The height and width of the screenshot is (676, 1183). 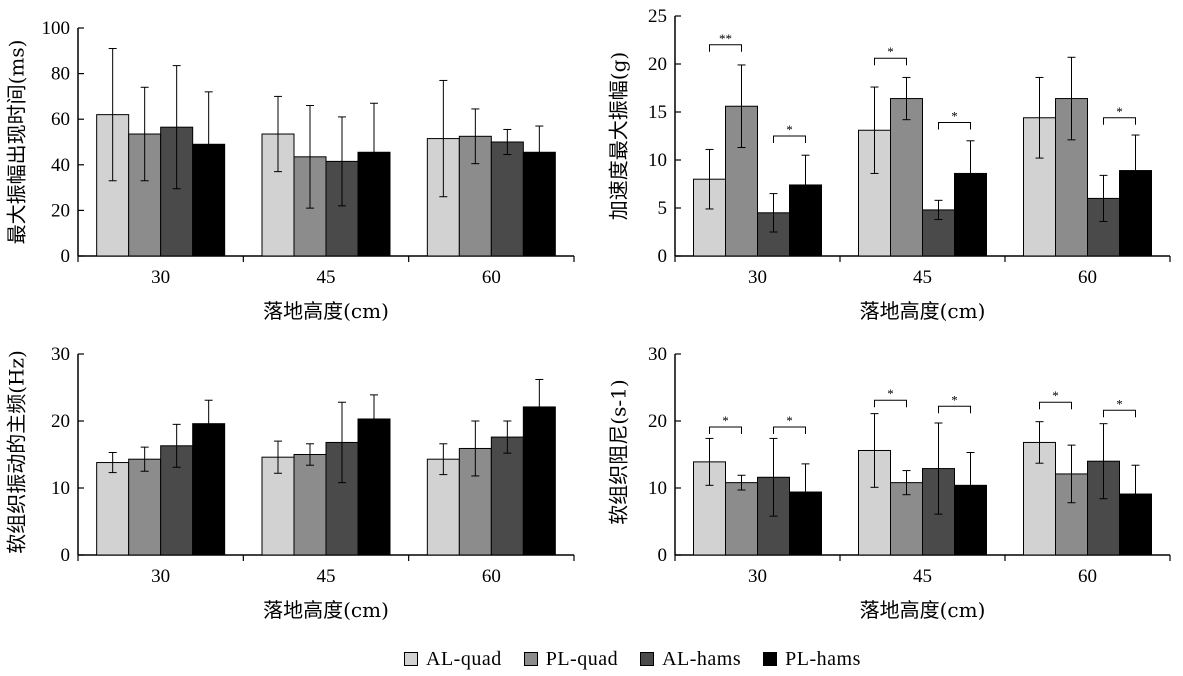 I want to click on legend-item-al-quad: AL-quad, so click(x=453, y=659).